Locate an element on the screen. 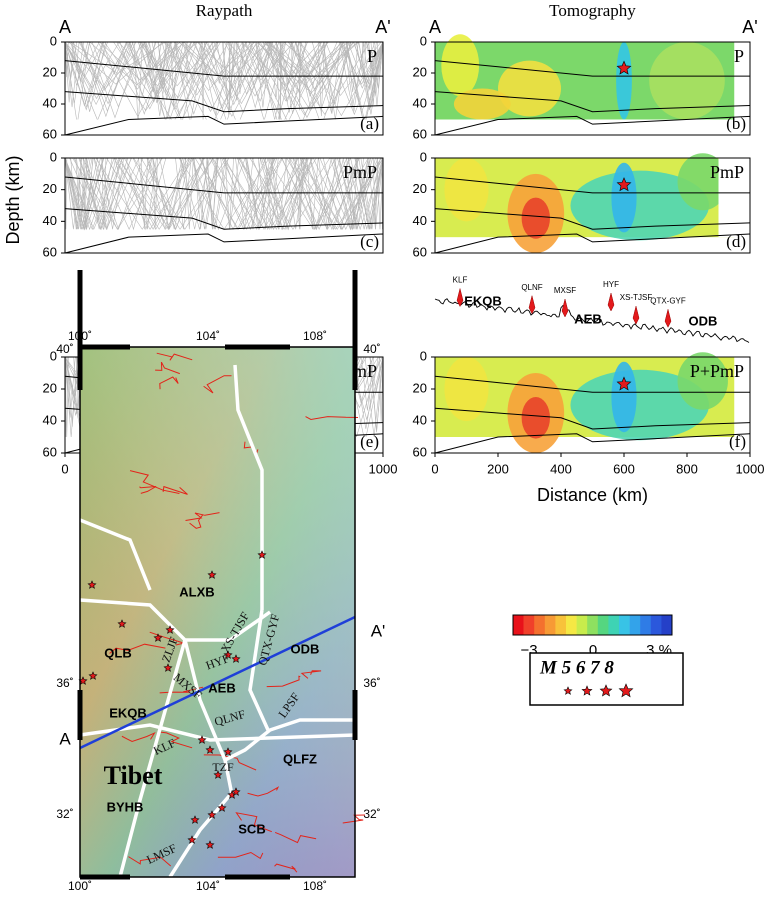 The width and height of the screenshot is (770, 905). map-label: QLFZ is located at coordinates (300, 758).